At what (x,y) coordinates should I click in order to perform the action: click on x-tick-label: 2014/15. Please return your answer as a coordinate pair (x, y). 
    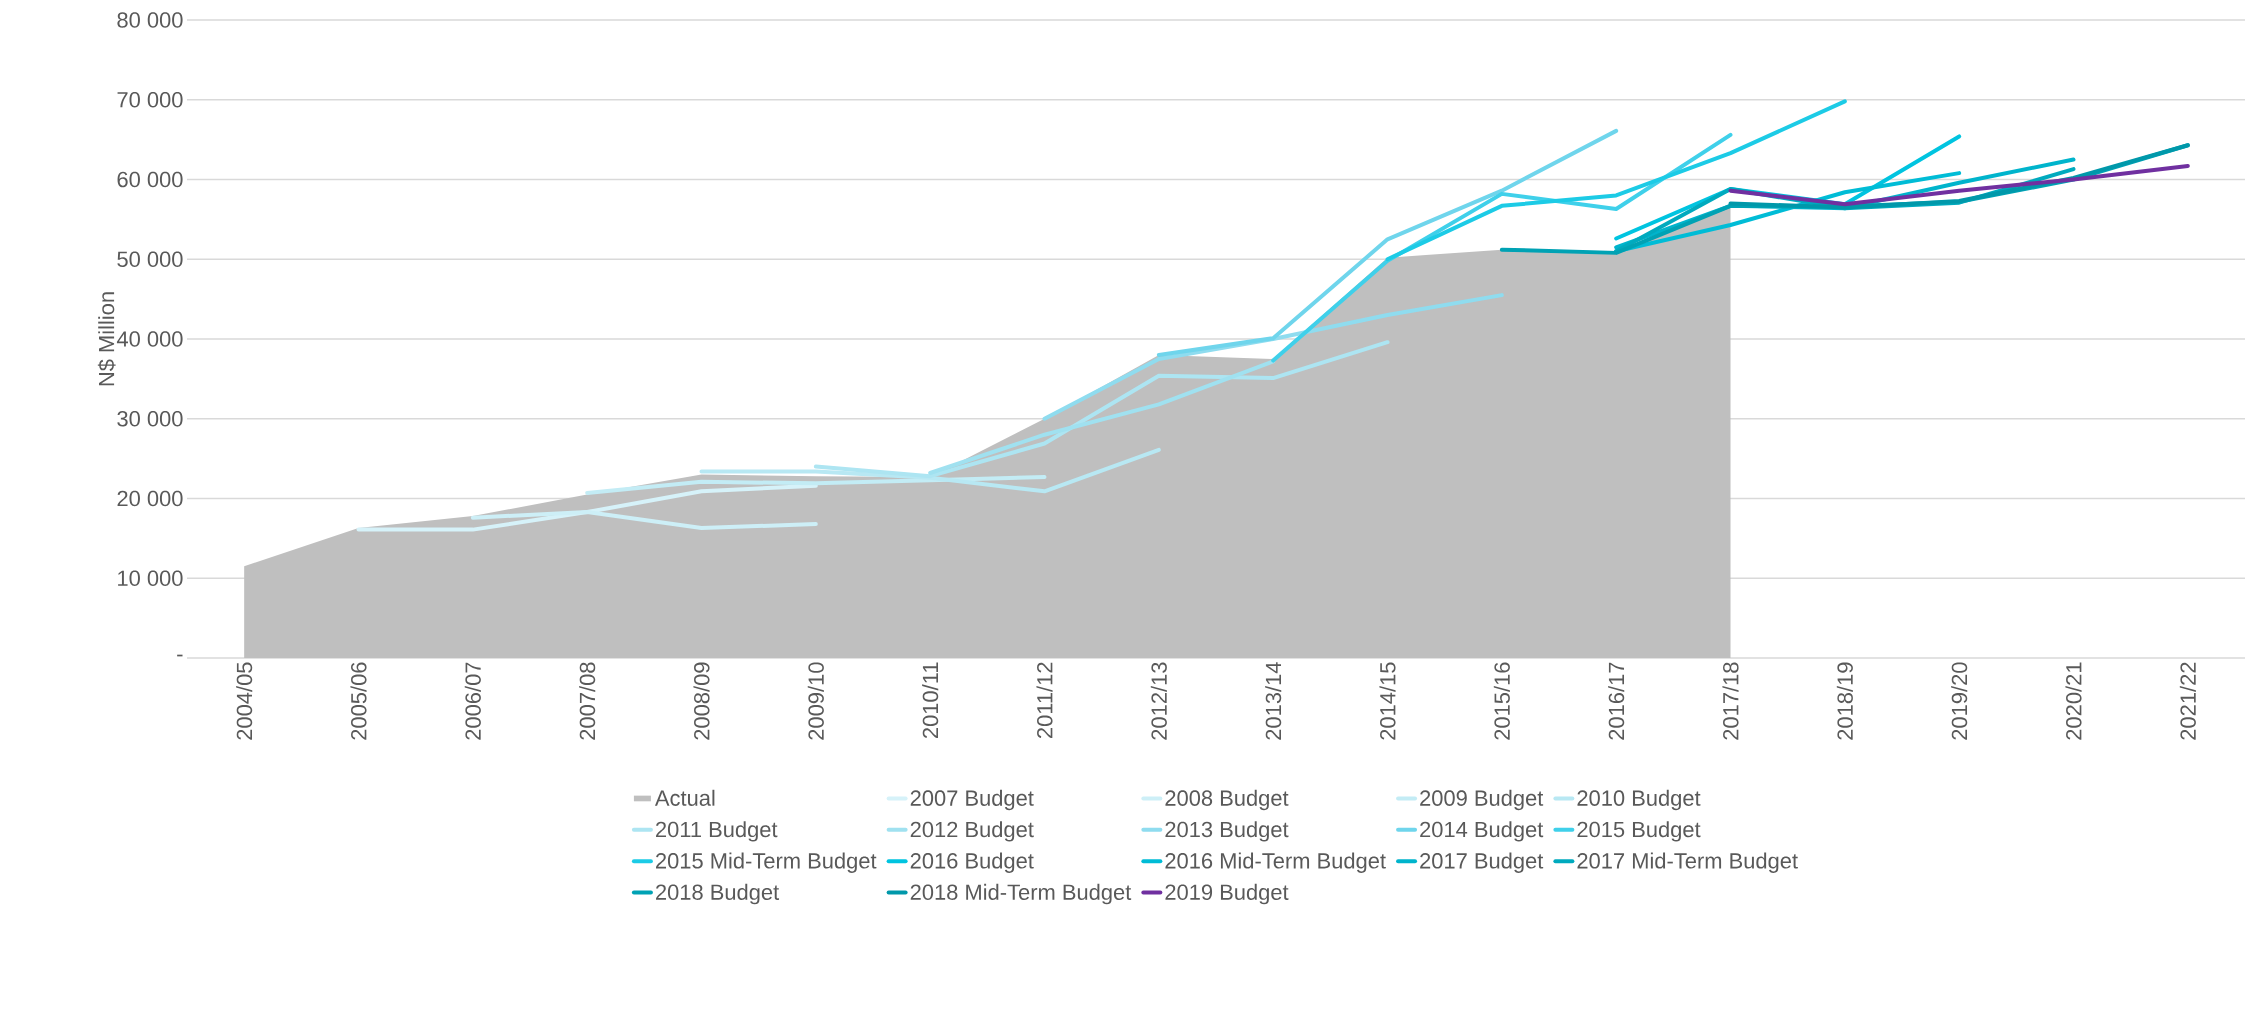
    Looking at the image, I should click on (1387, 701).